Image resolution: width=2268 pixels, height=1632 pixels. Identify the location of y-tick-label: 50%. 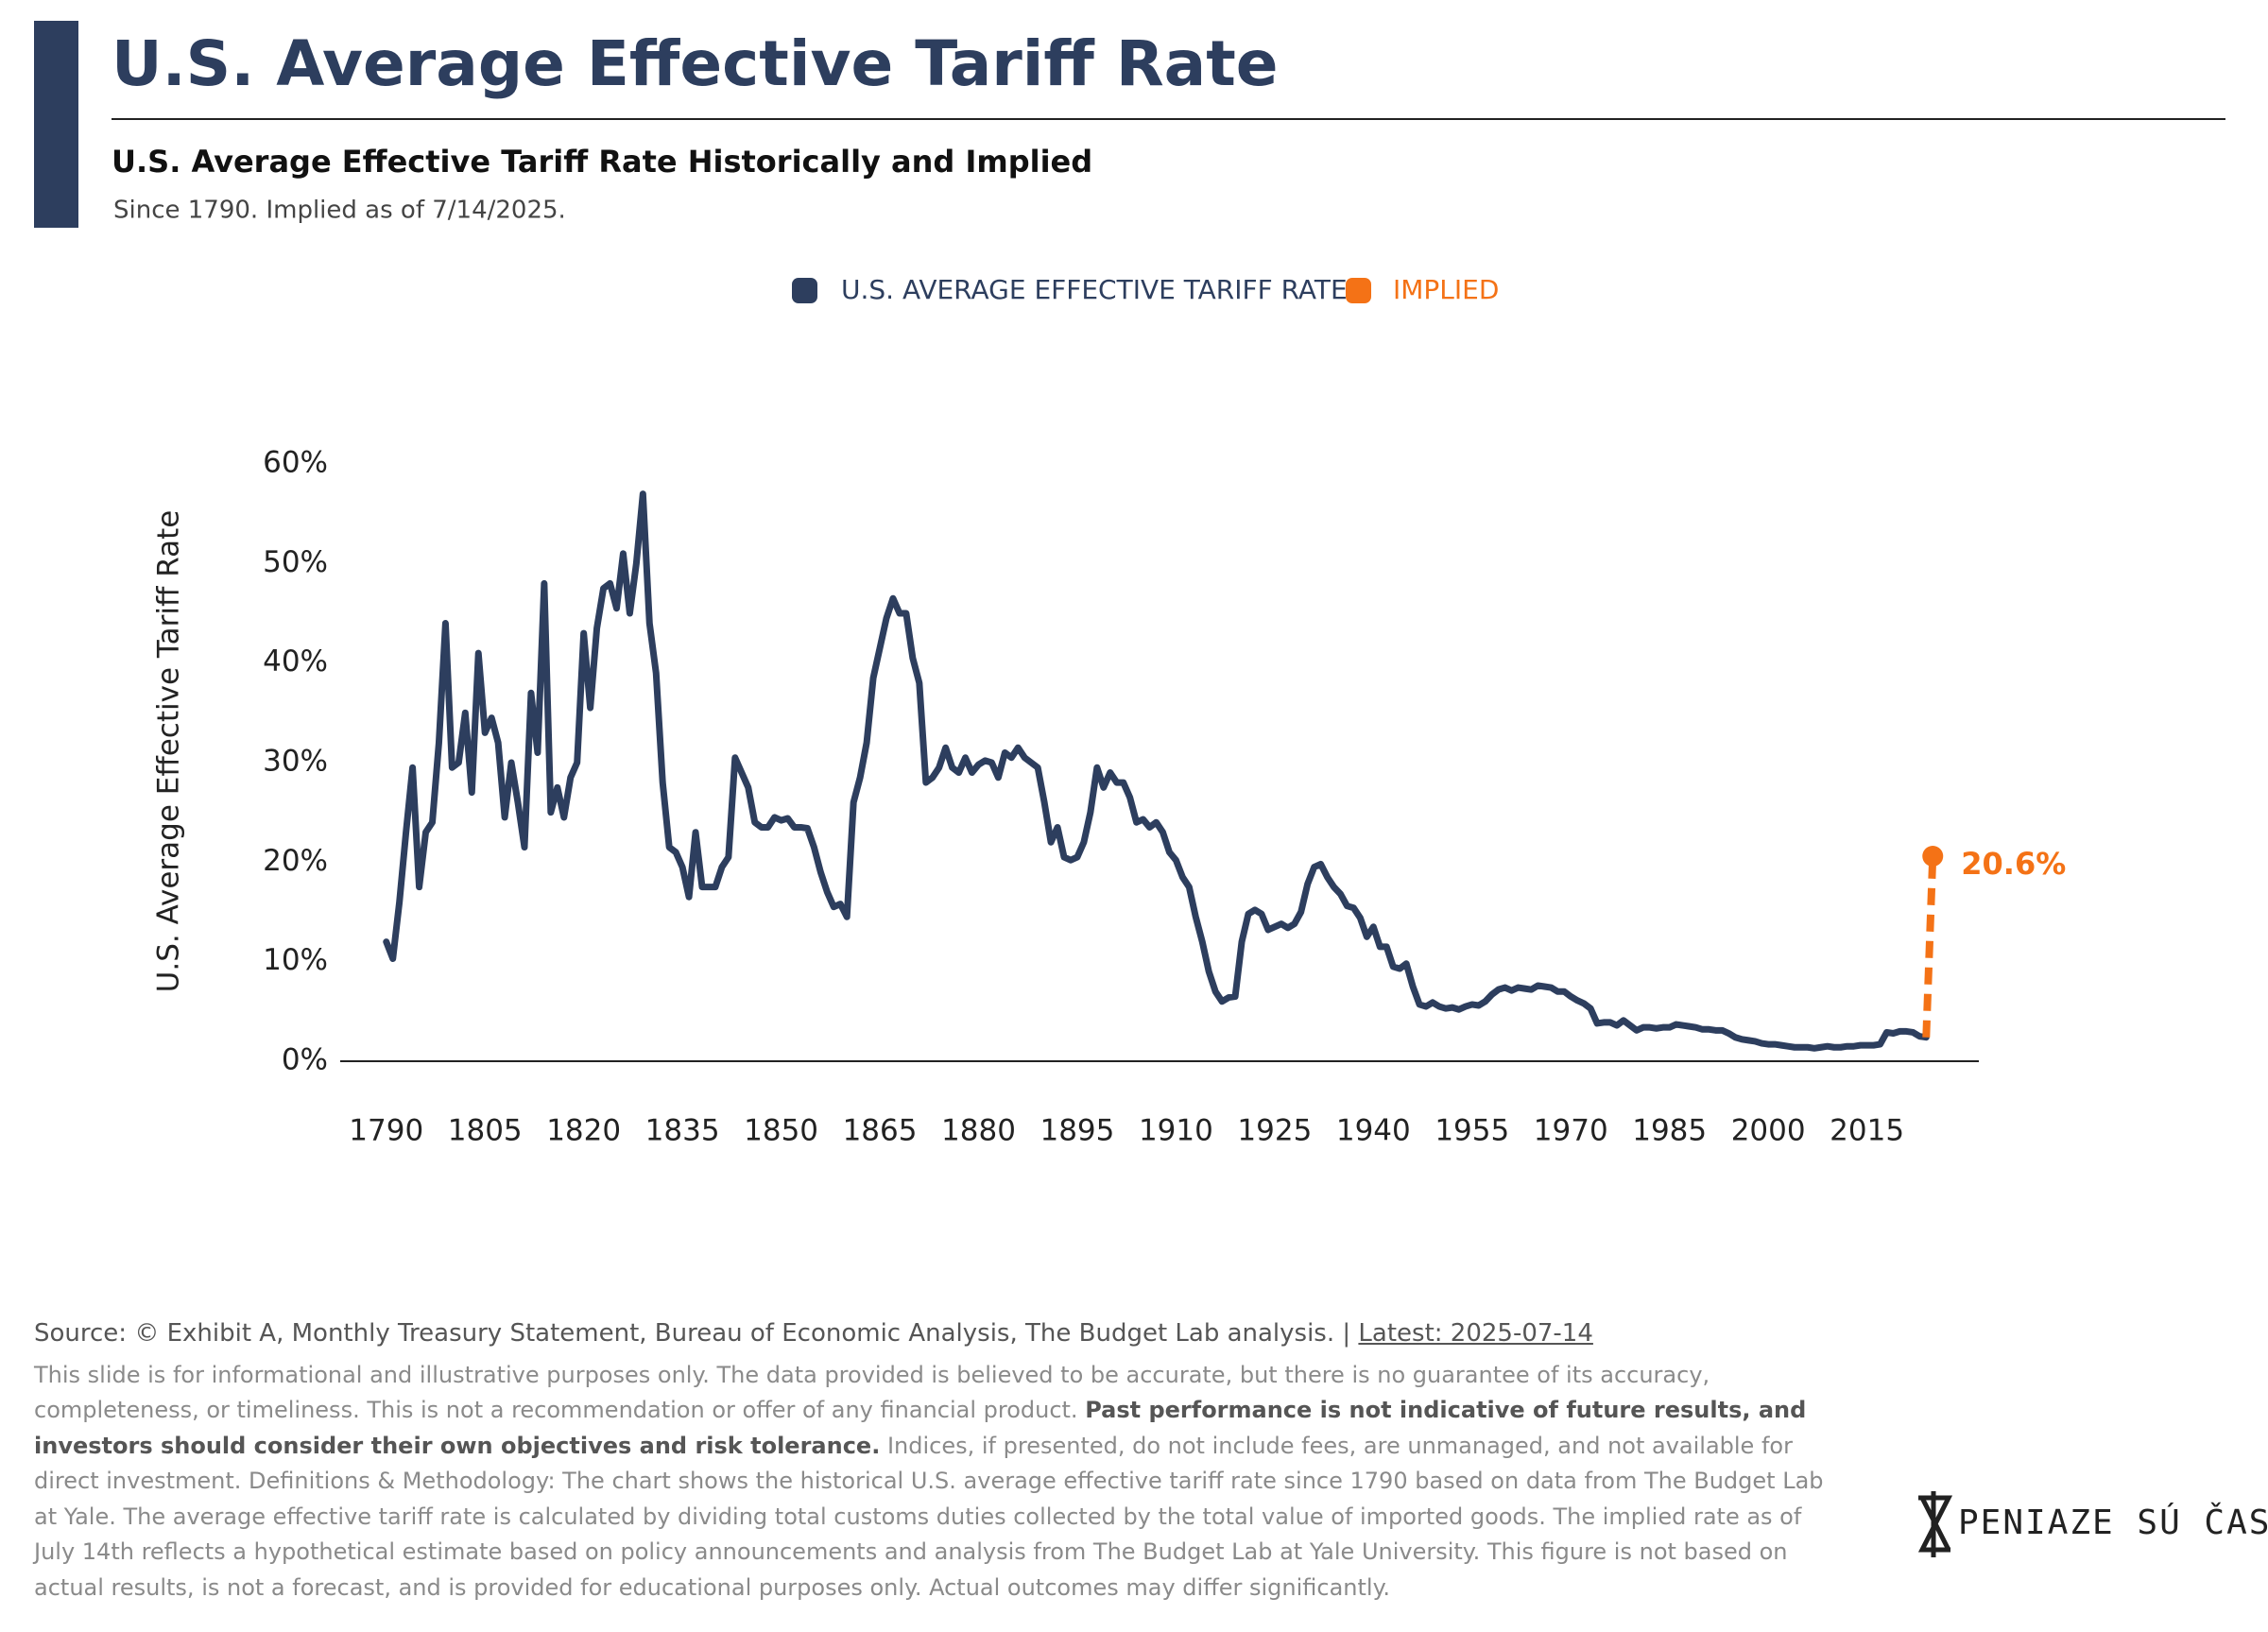
(295, 562).